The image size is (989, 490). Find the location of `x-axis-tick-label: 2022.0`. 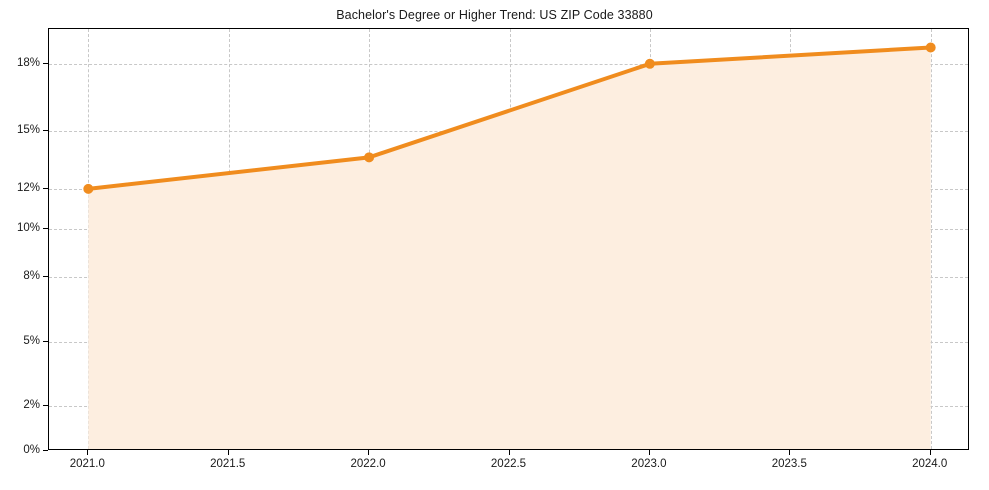

x-axis-tick-label: 2022.0 is located at coordinates (368, 464).